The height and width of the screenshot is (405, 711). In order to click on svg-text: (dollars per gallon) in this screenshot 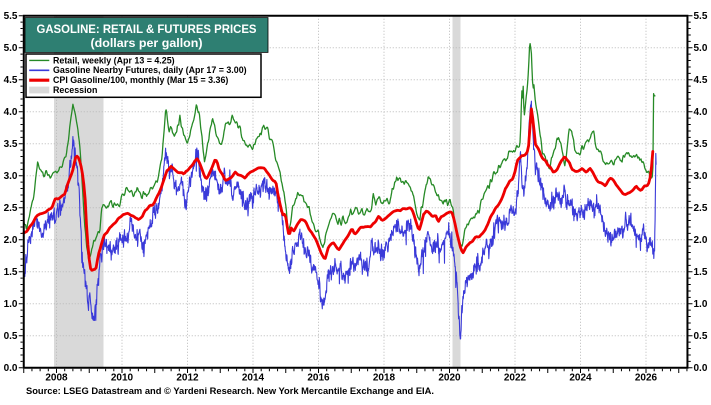, I will do `click(147, 43)`.